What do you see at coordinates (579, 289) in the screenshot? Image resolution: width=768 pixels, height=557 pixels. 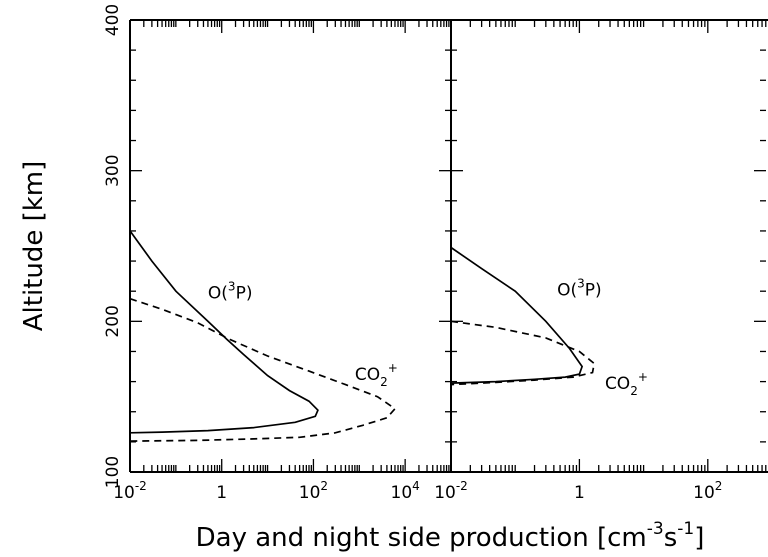 I see `curve-label-night-o3p: O(3P)` at bounding box center [579, 289].